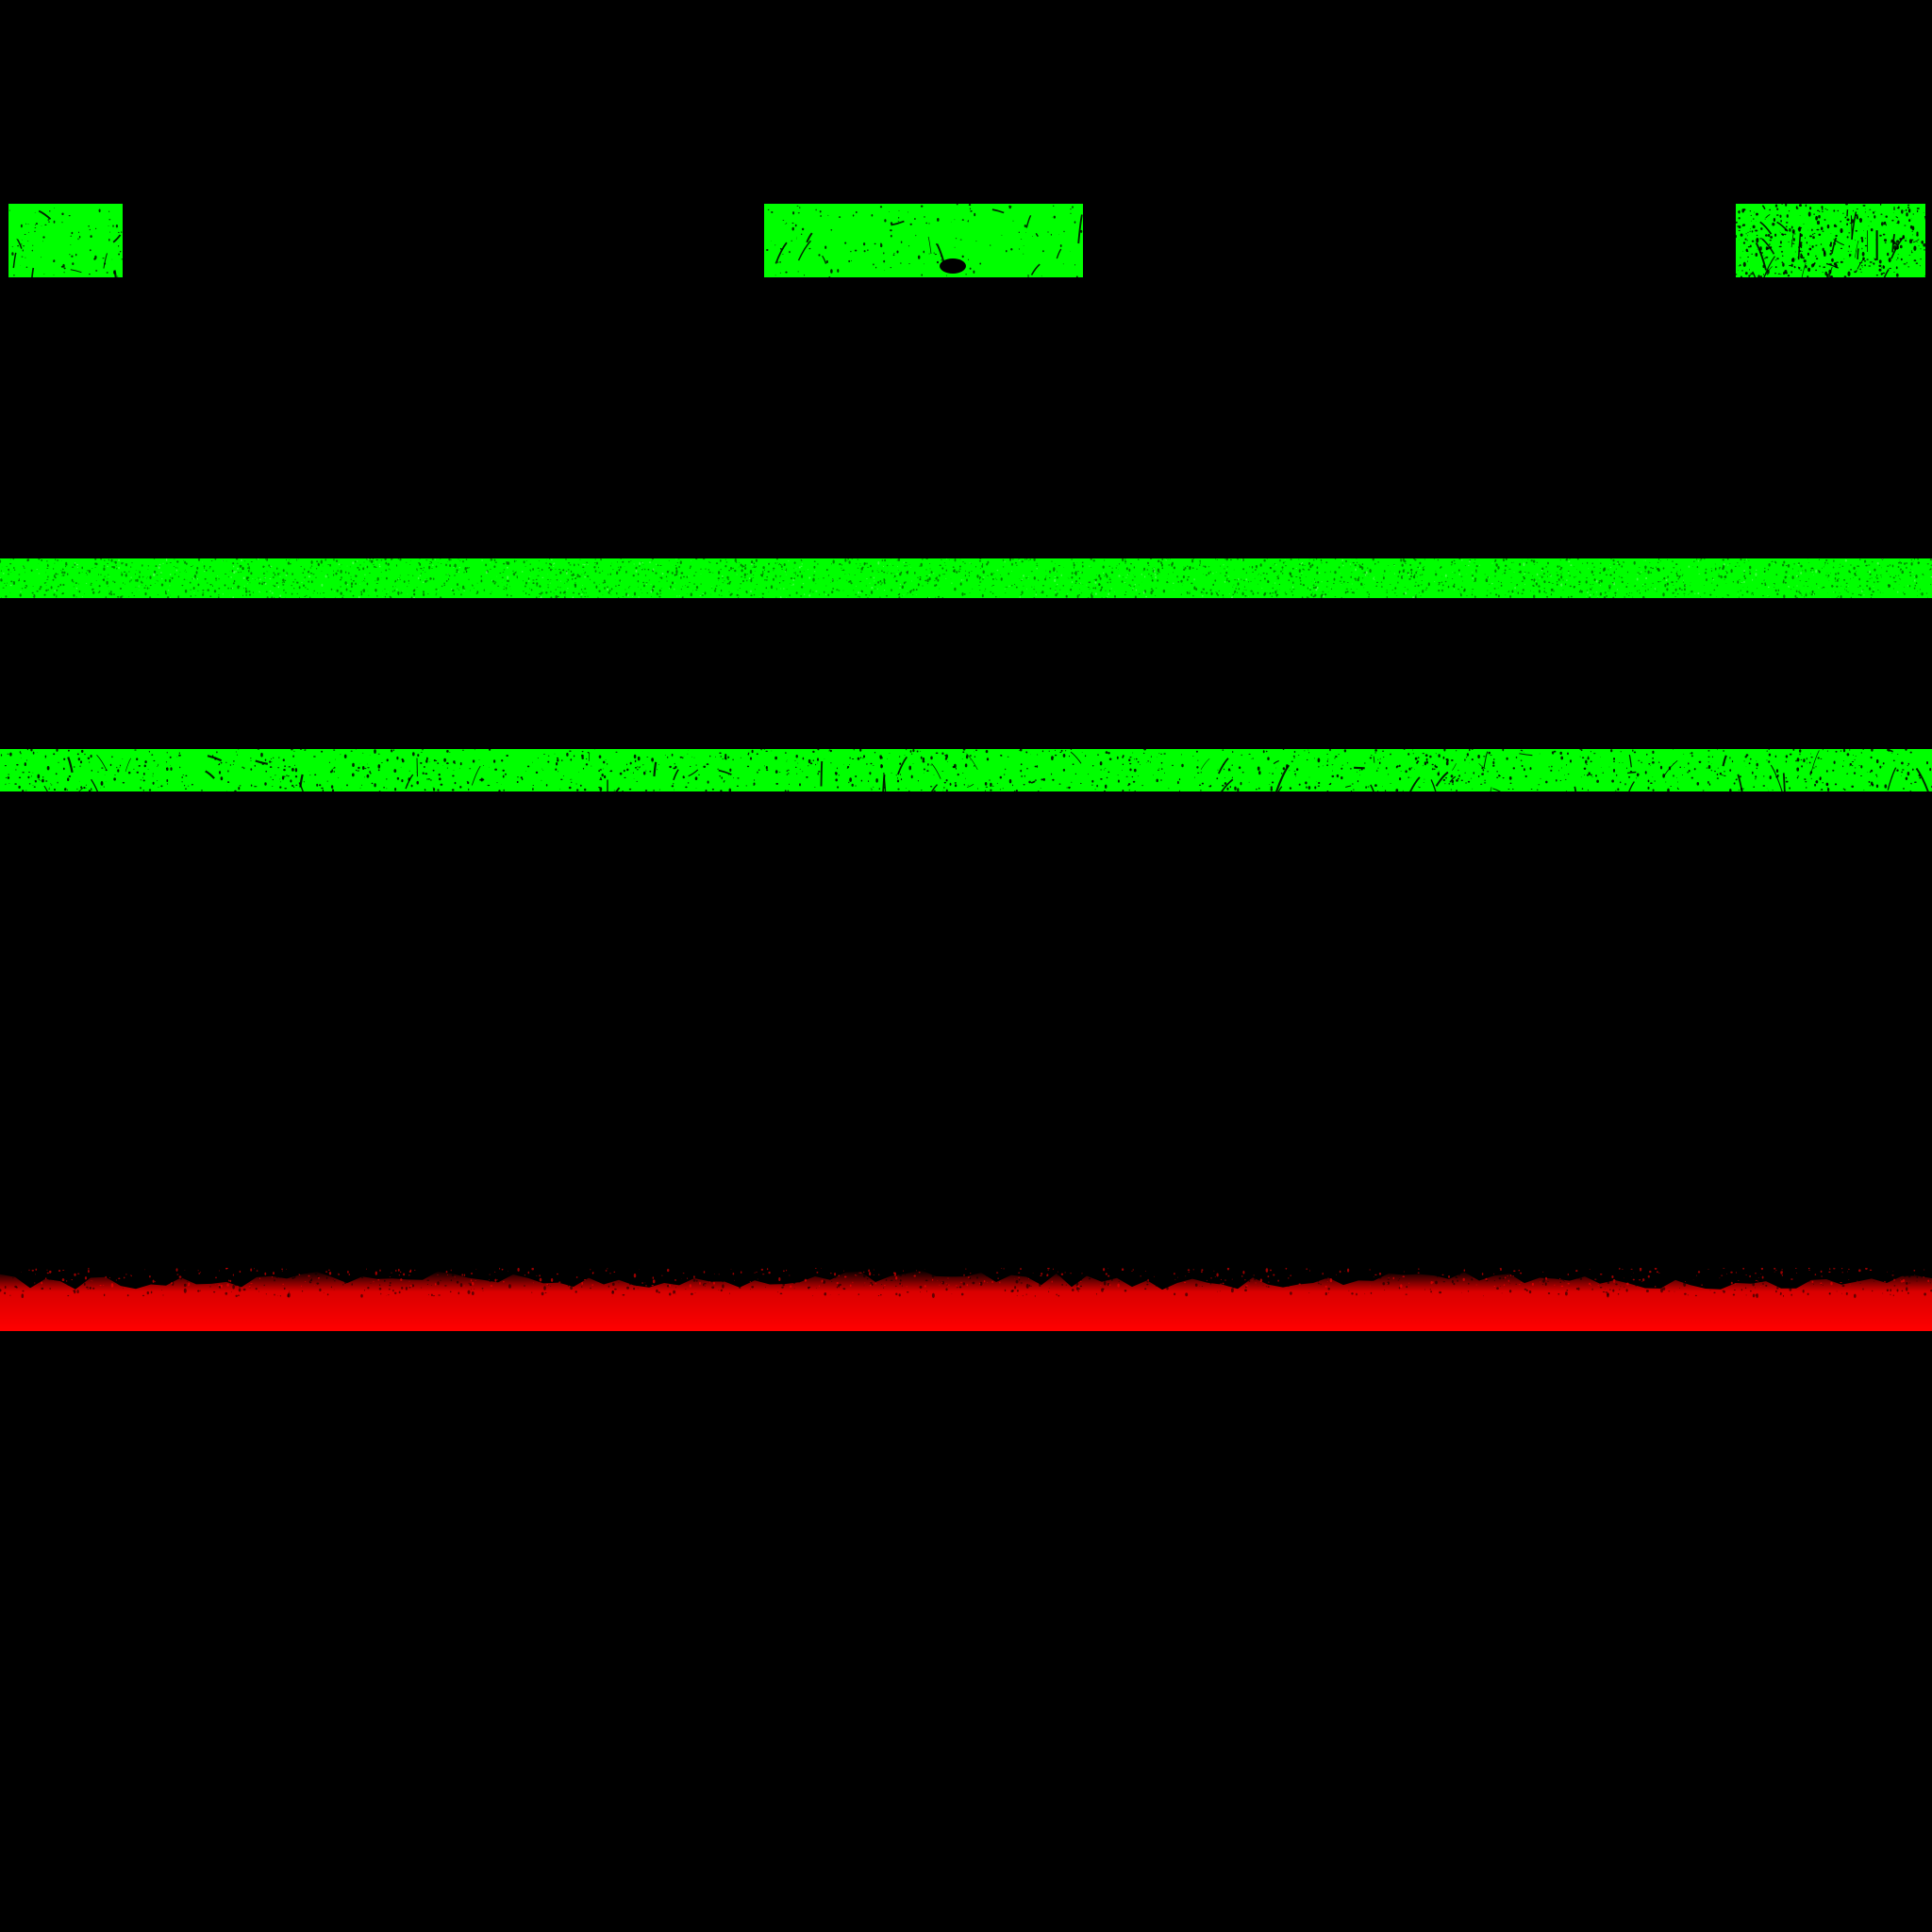  I want to click on texture-scratch, so click(1804, 269).